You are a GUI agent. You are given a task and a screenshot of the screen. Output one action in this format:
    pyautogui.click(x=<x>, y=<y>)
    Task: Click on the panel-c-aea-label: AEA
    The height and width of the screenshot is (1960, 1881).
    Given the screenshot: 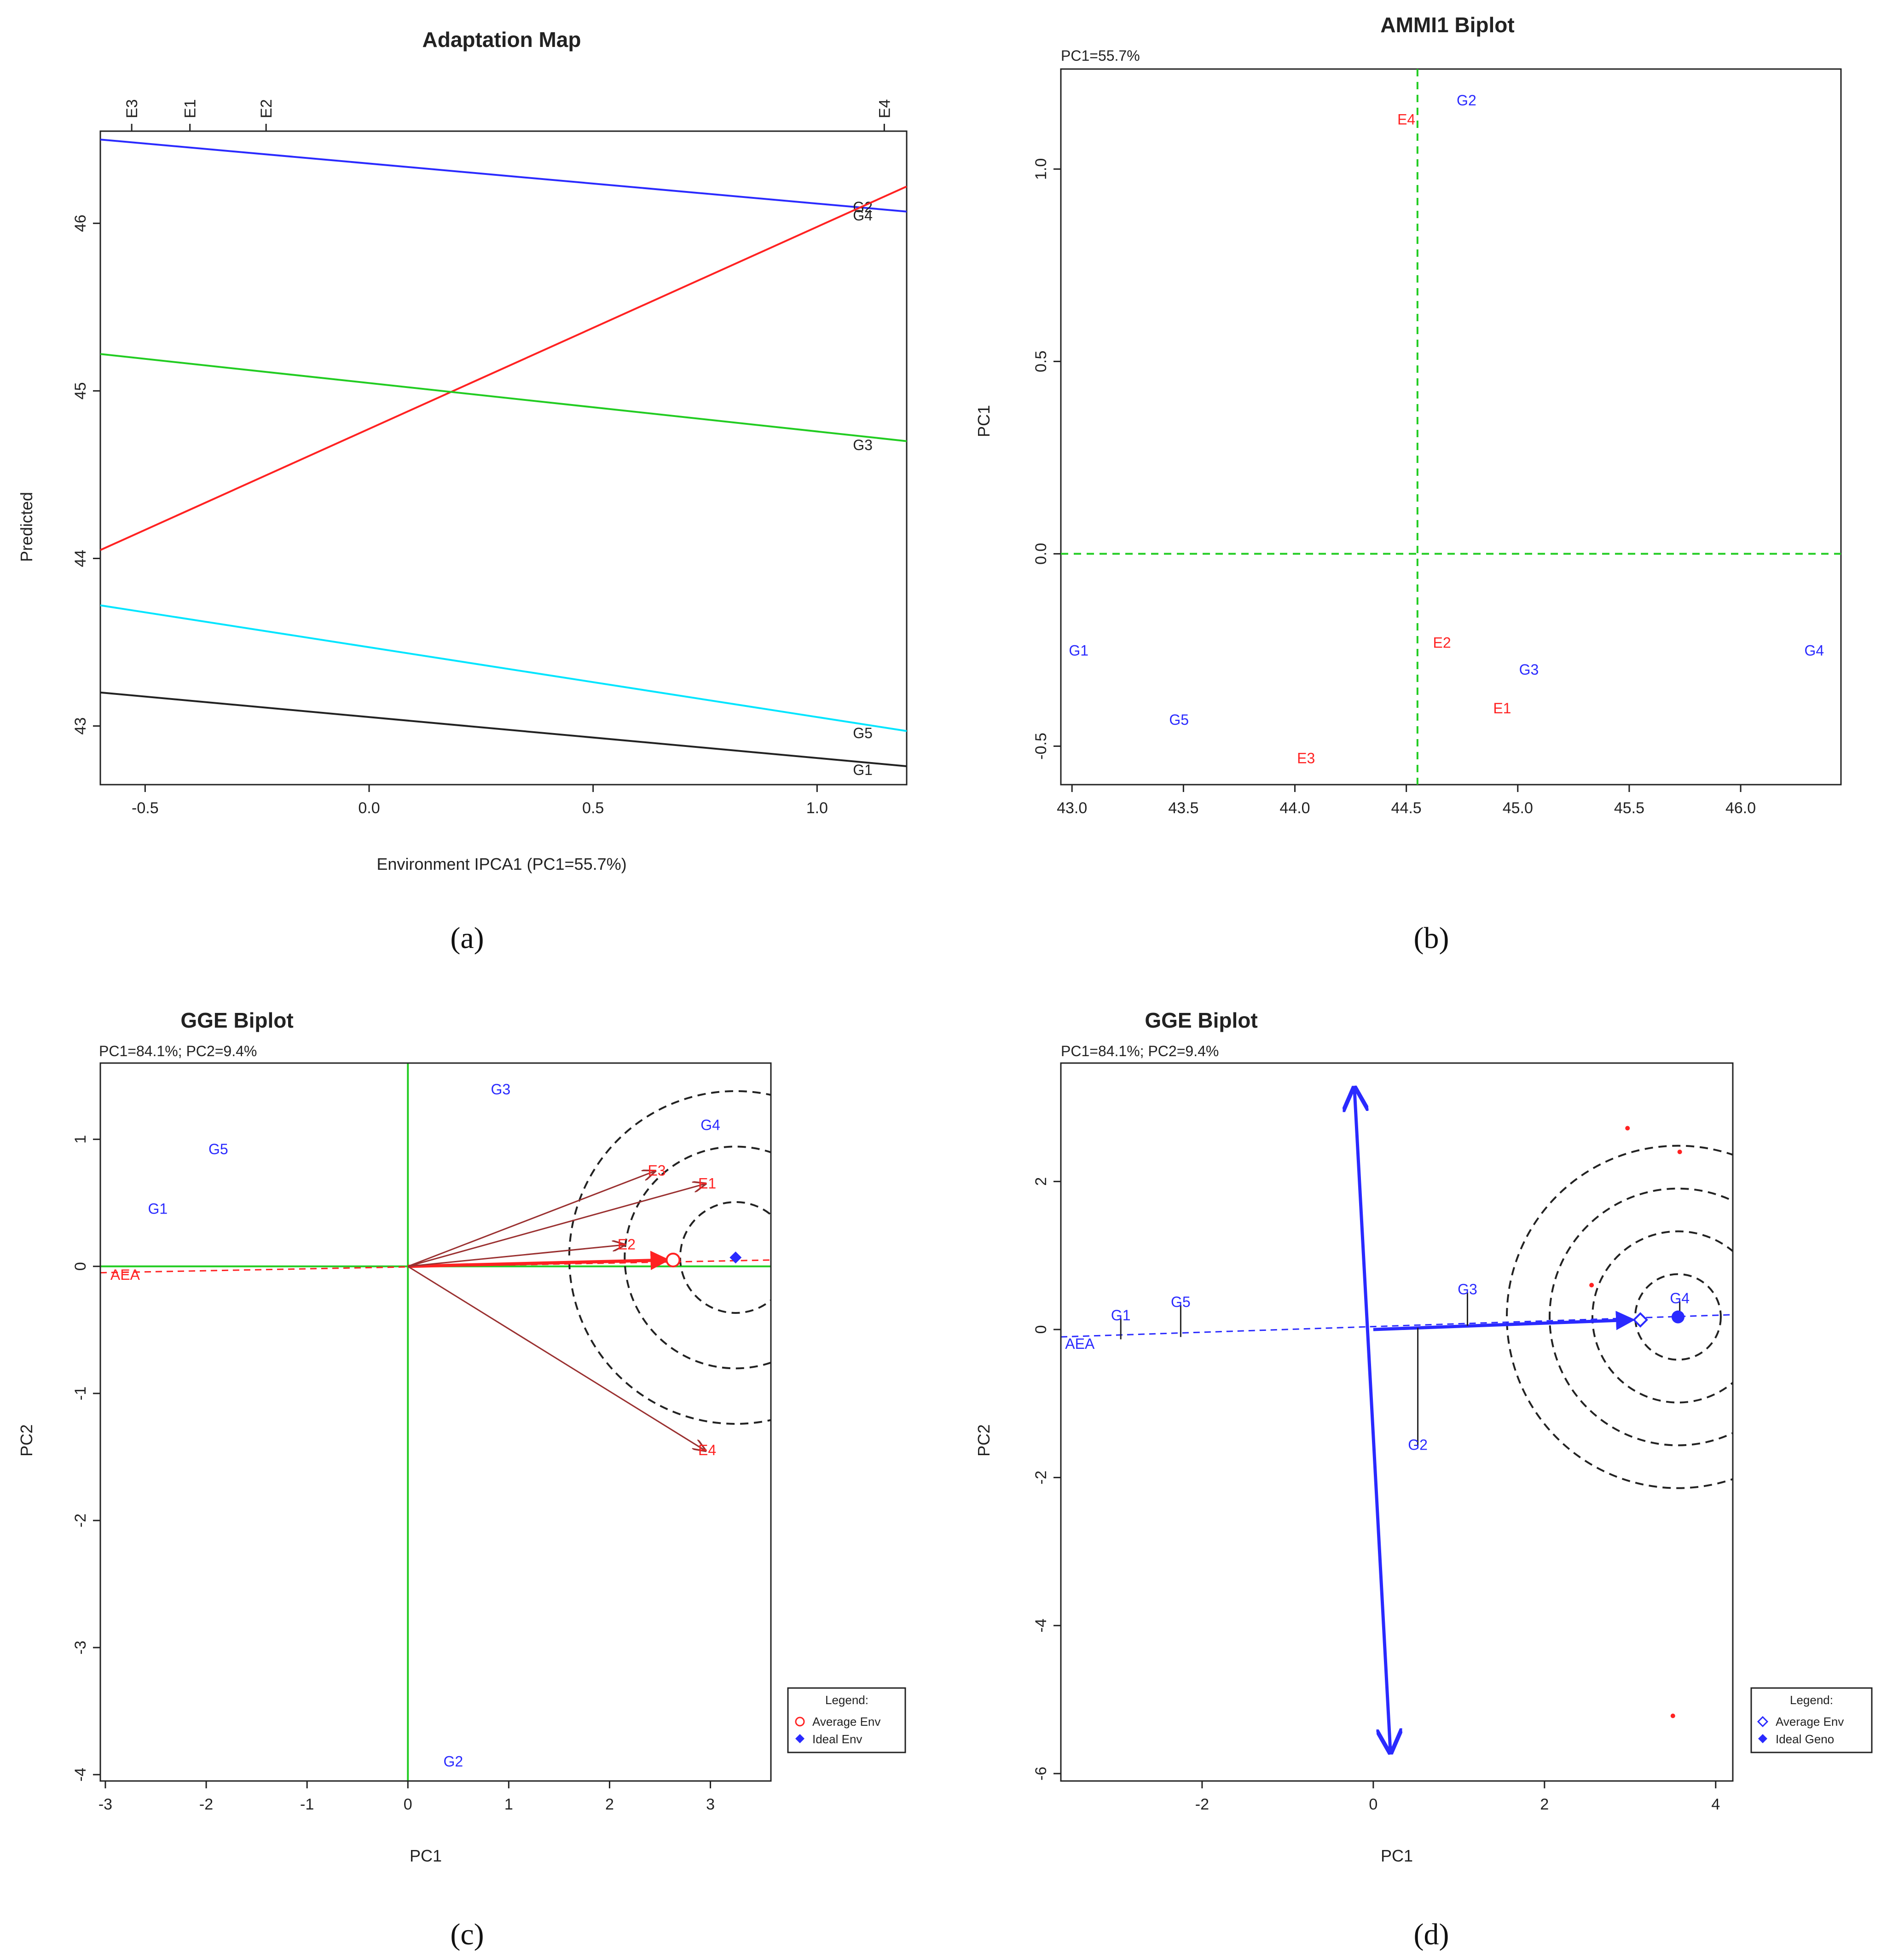 What is the action you would take?
    pyautogui.click(x=125, y=1274)
    